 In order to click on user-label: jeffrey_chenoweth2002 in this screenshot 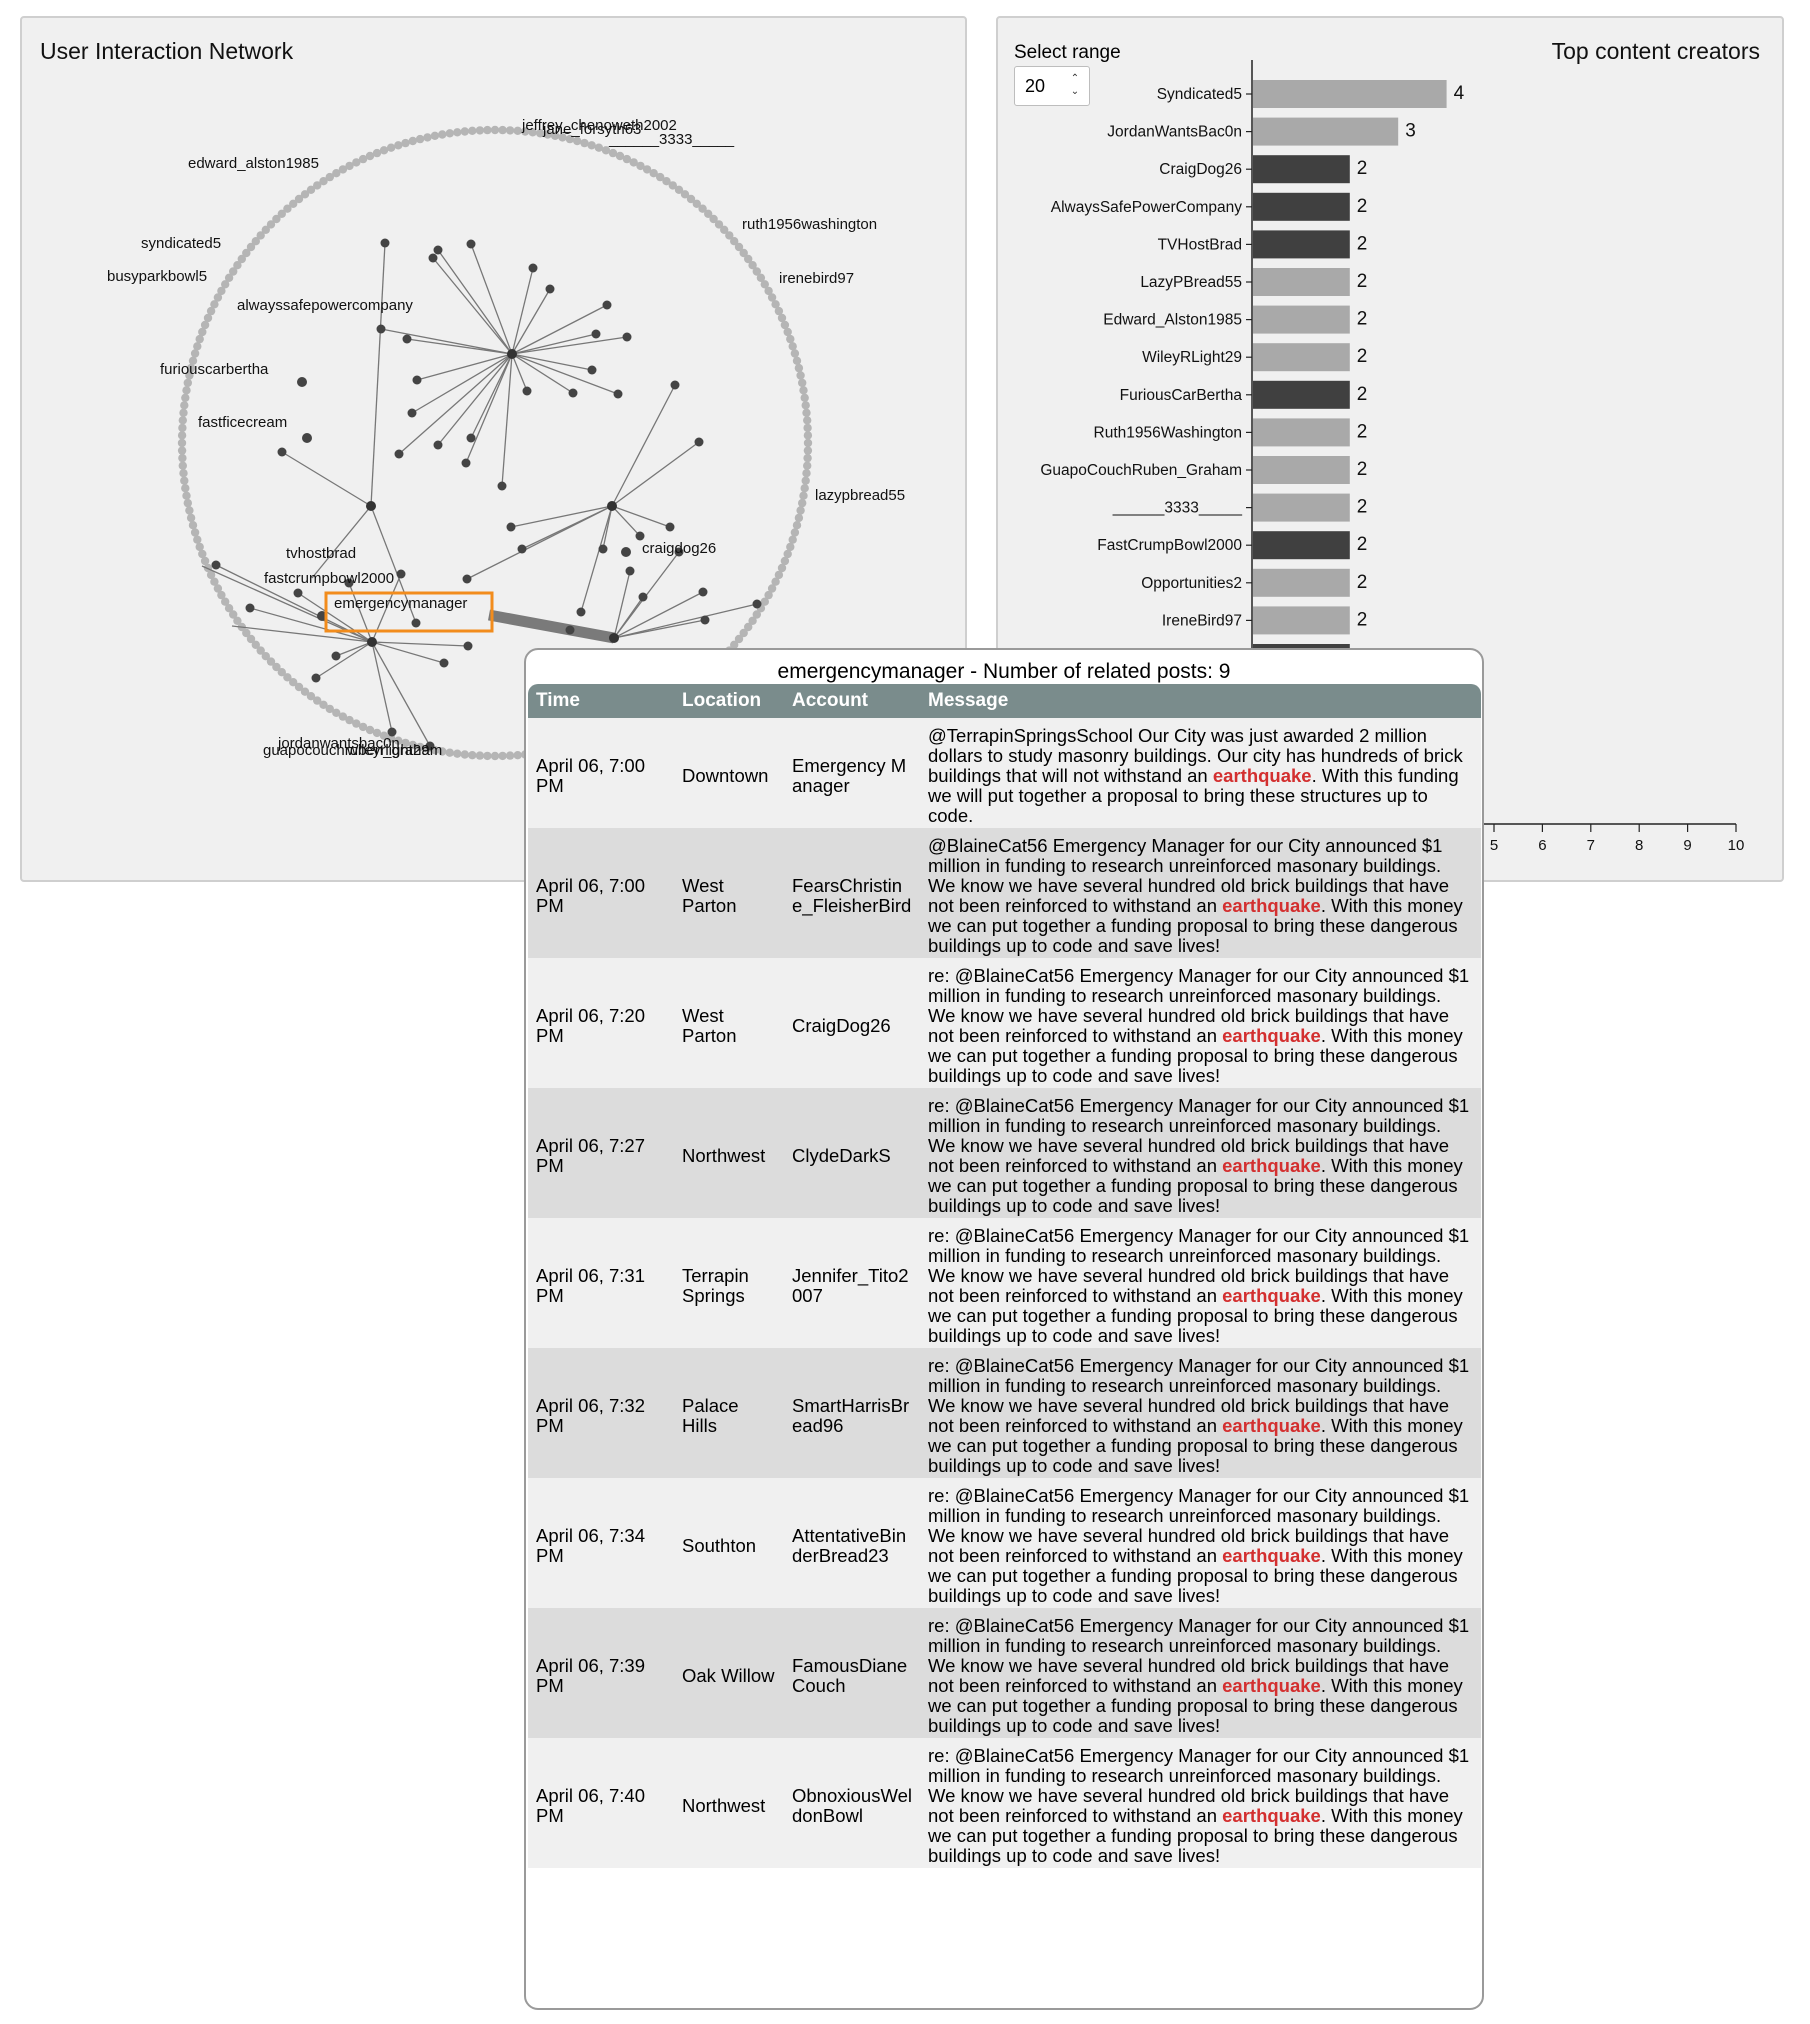, I will do `click(599, 125)`.